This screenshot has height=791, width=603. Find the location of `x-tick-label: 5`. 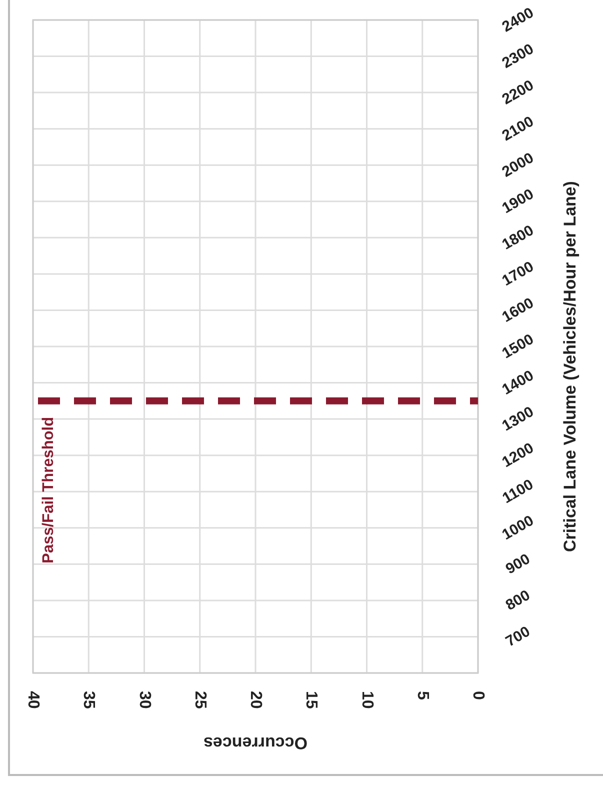

x-tick-label: 5 is located at coordinates (422, 695).